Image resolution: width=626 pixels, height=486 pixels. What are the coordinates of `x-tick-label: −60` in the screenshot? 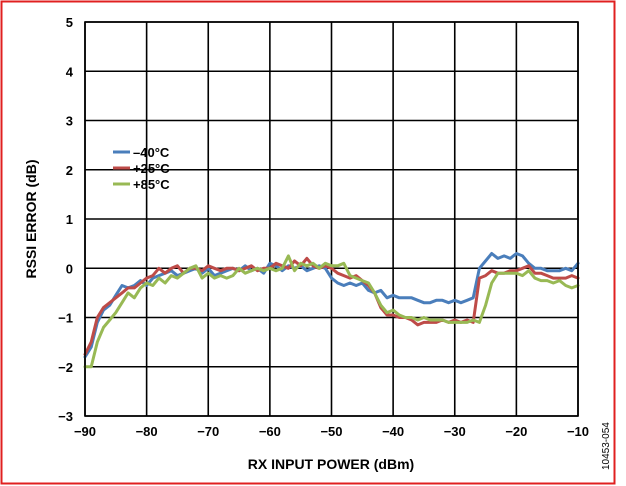 It's located at (270, 431).